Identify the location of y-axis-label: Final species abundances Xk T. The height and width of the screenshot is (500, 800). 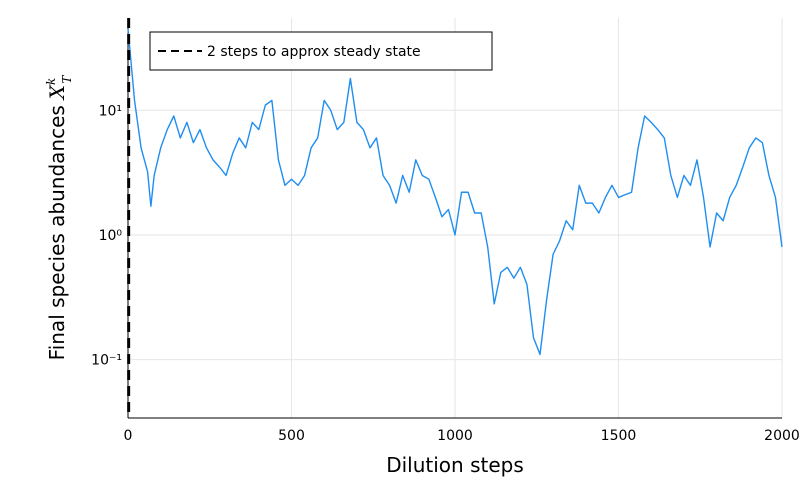
(59, 218).